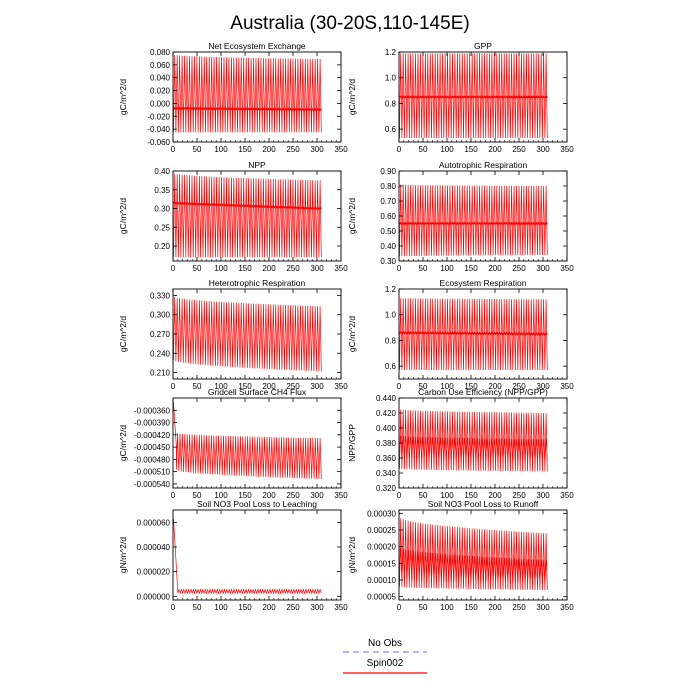  I want to click on y-tick-label: 0.380, so click(386, 443).